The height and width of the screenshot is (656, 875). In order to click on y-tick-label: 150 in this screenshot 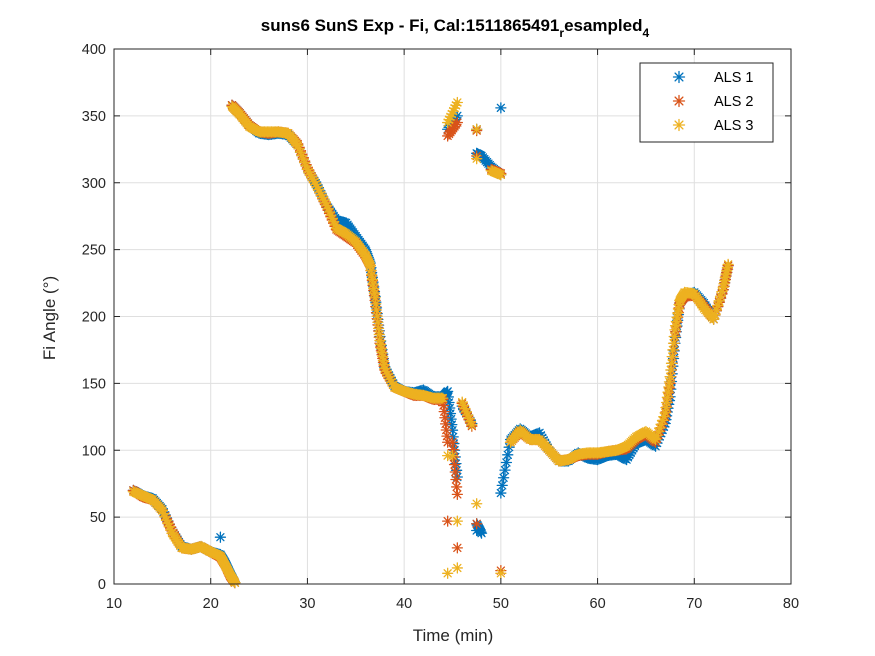, I will do `click(94, 384)`.